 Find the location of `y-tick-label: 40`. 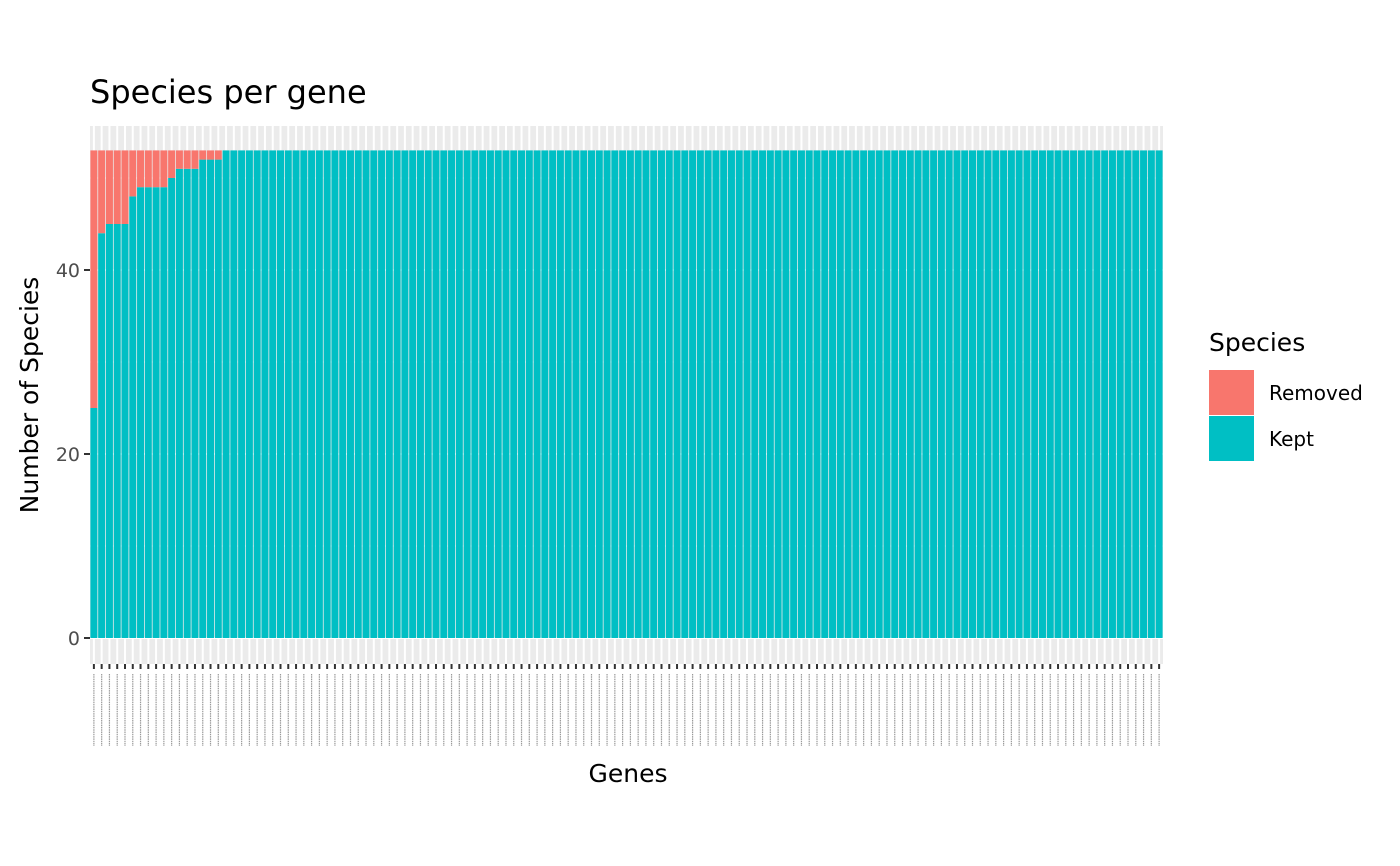

y-tick-label: 40 is located at coordinates (68, 271).